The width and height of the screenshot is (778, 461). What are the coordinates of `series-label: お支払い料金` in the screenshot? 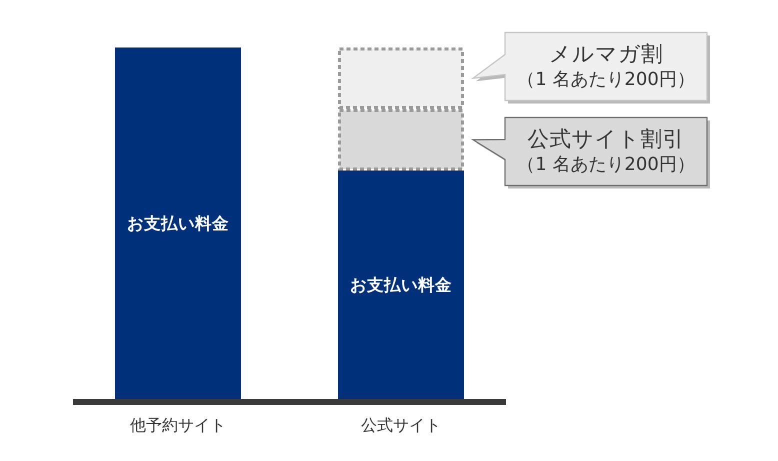 It's located at (178, 223).